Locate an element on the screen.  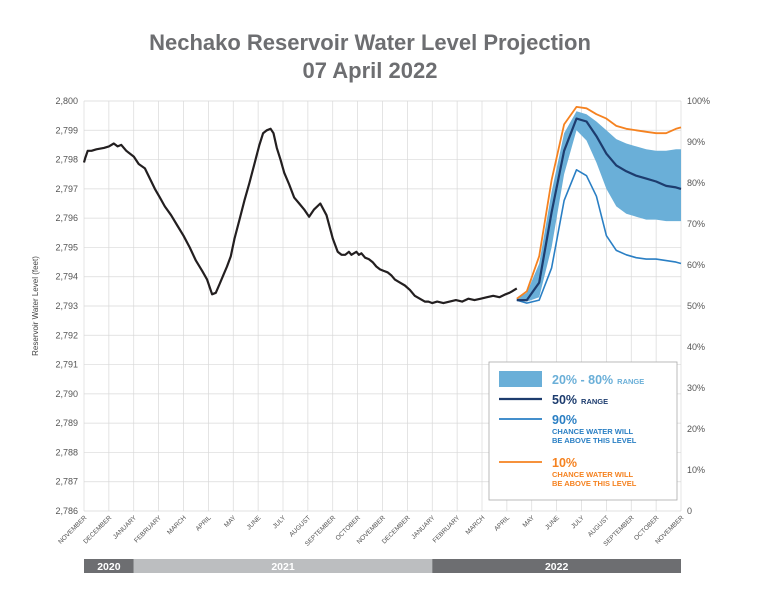
chart-subtitle: 07 April 2022 is located at coordinates (370, 70).